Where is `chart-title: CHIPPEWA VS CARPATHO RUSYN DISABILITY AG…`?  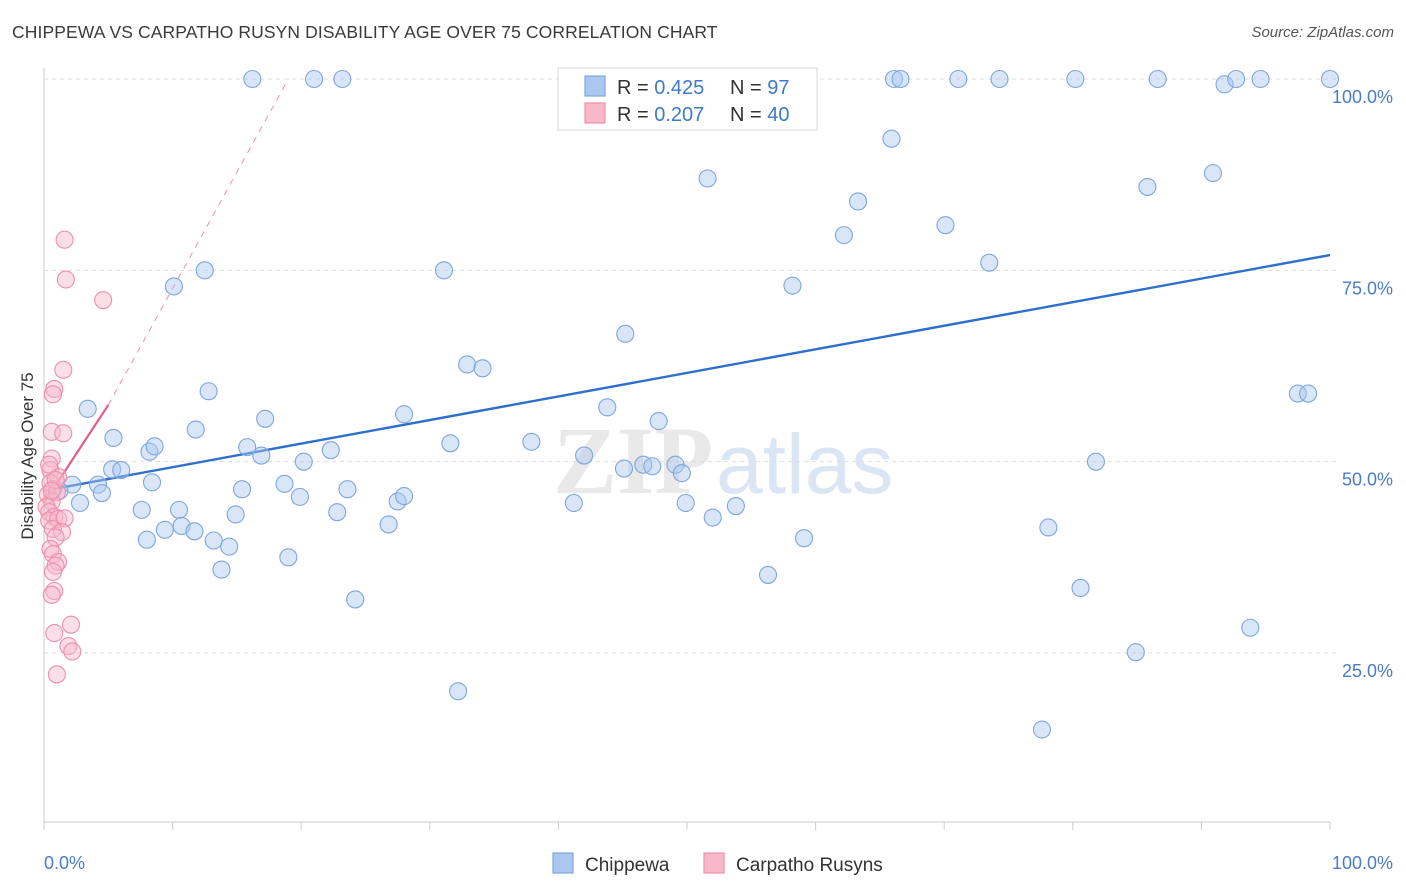 chart-title: CHIPPEWA VS CARPATHO RUSYN DISABILITY AG… is located at coordinates (365, 32).